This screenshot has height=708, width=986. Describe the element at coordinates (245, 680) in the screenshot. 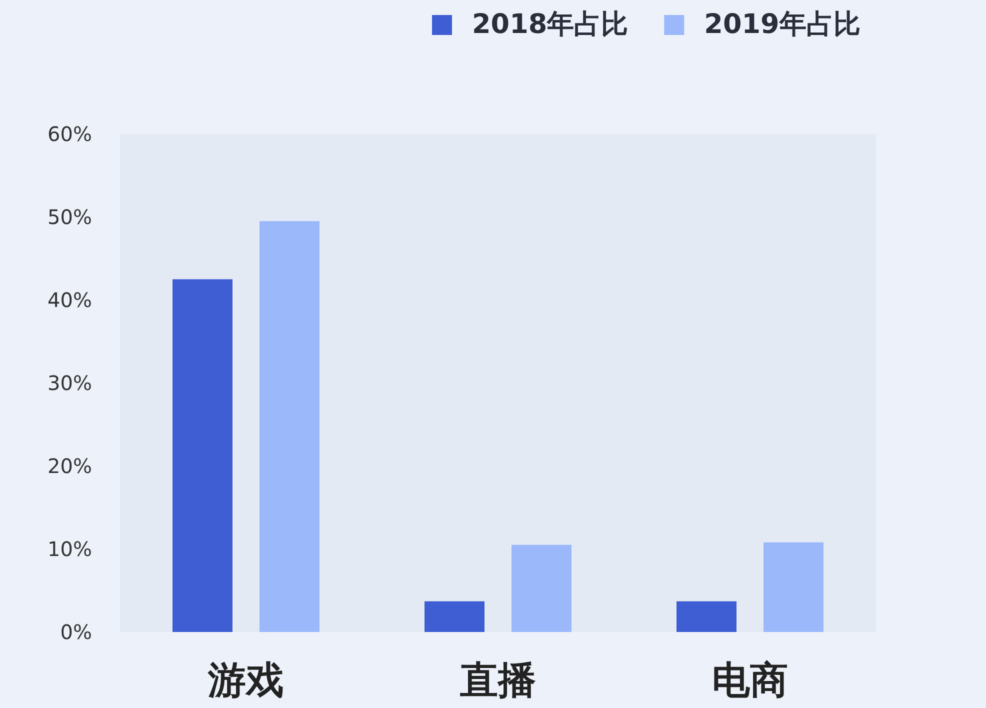

I see `x-tick-label: 游戏` at that location.